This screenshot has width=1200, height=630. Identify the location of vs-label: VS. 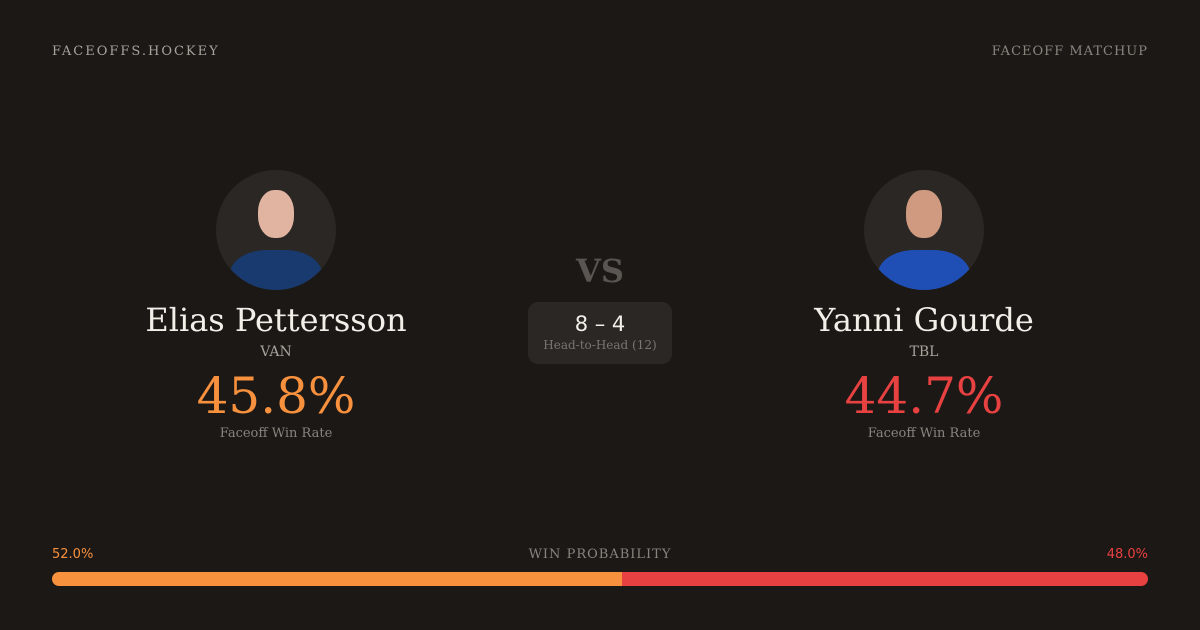
(600, 271).